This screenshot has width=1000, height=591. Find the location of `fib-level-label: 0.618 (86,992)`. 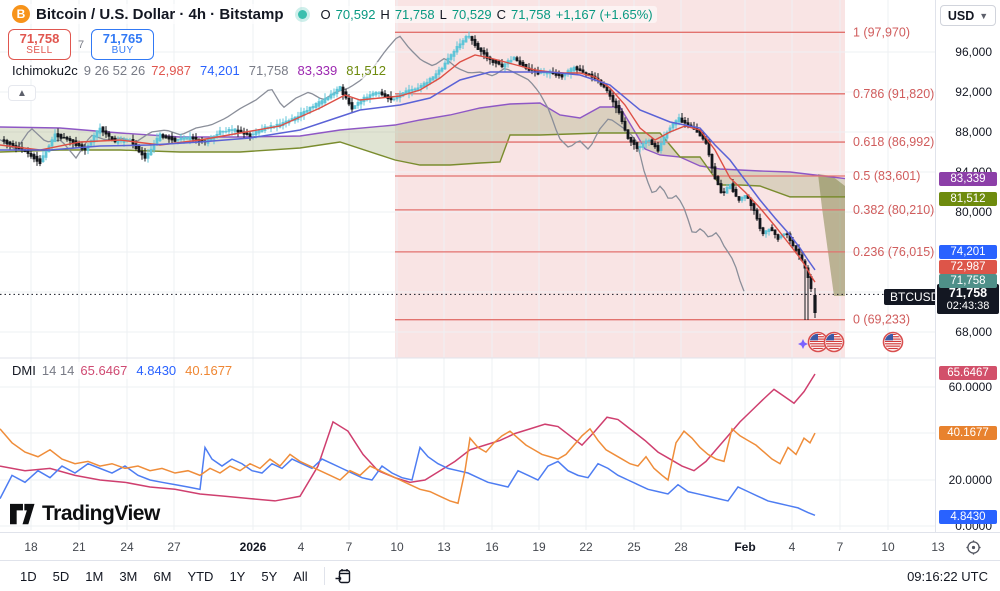

fib-level-label: 0.618 (86,992) is located at coordinates (893, 142).